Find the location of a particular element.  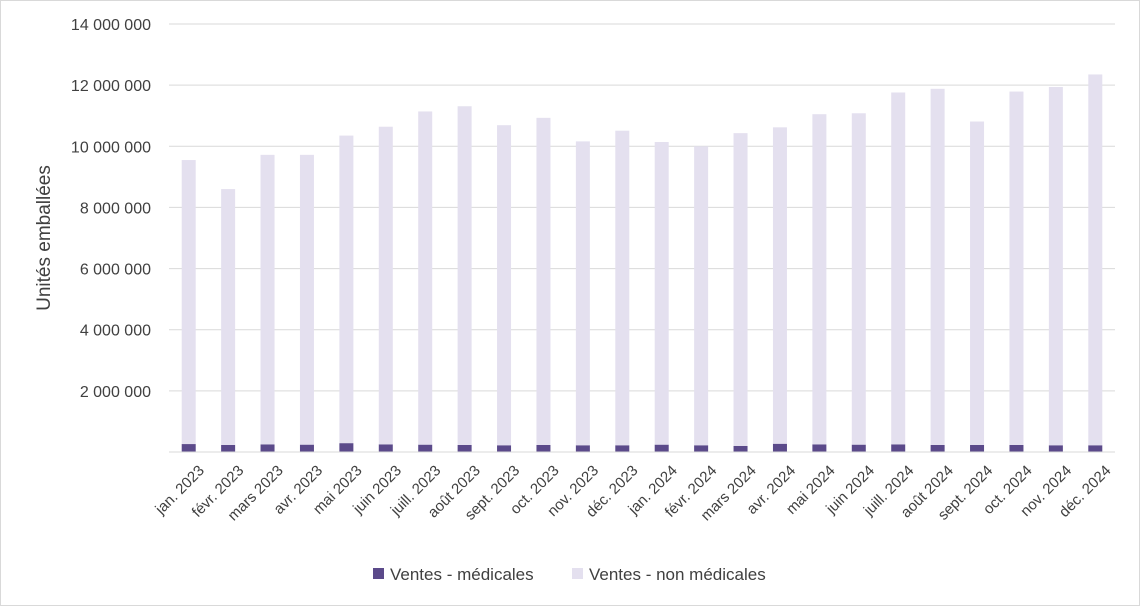

legend-label: Ventes - médicales is located at coordinates (462, 574).